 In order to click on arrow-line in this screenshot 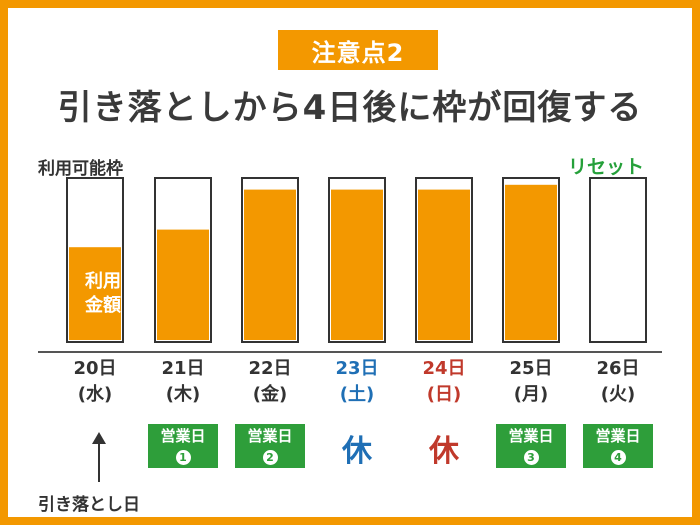, I will do `click(99, 461)`.